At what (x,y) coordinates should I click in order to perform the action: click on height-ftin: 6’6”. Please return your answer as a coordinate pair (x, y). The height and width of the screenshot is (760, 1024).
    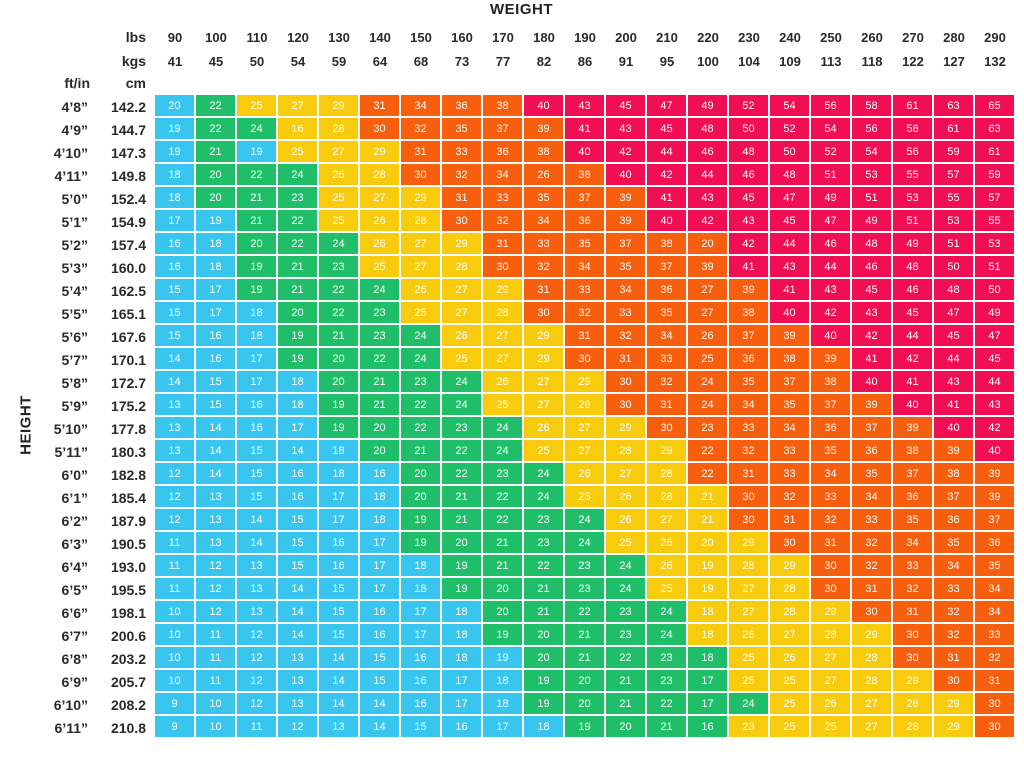
    Looking at the image, I should click on (74, 613).